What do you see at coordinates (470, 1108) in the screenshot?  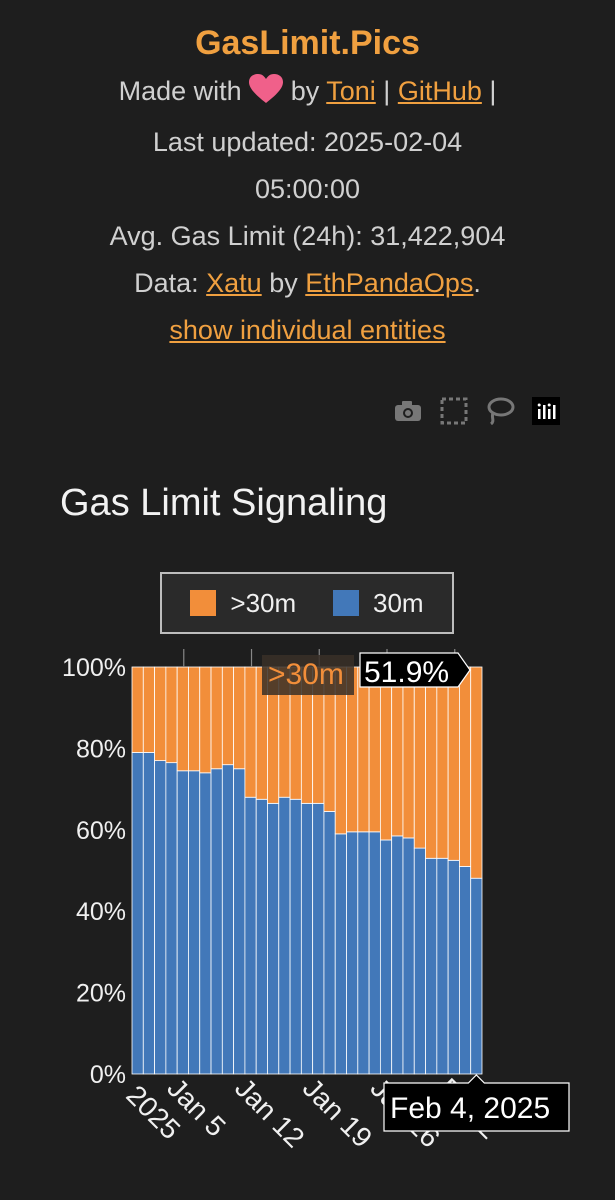 I see `hover-date-label: Feb 4, 2025` at bounding box center [470, 1108].